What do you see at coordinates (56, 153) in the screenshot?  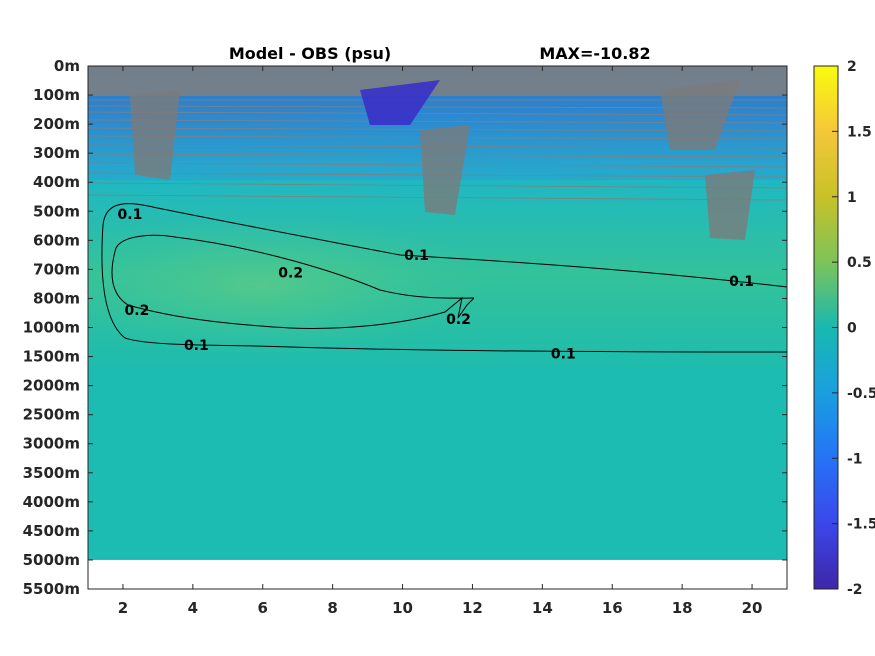 I see `y-tick-label: 300m` at bounding box center [56, 153].